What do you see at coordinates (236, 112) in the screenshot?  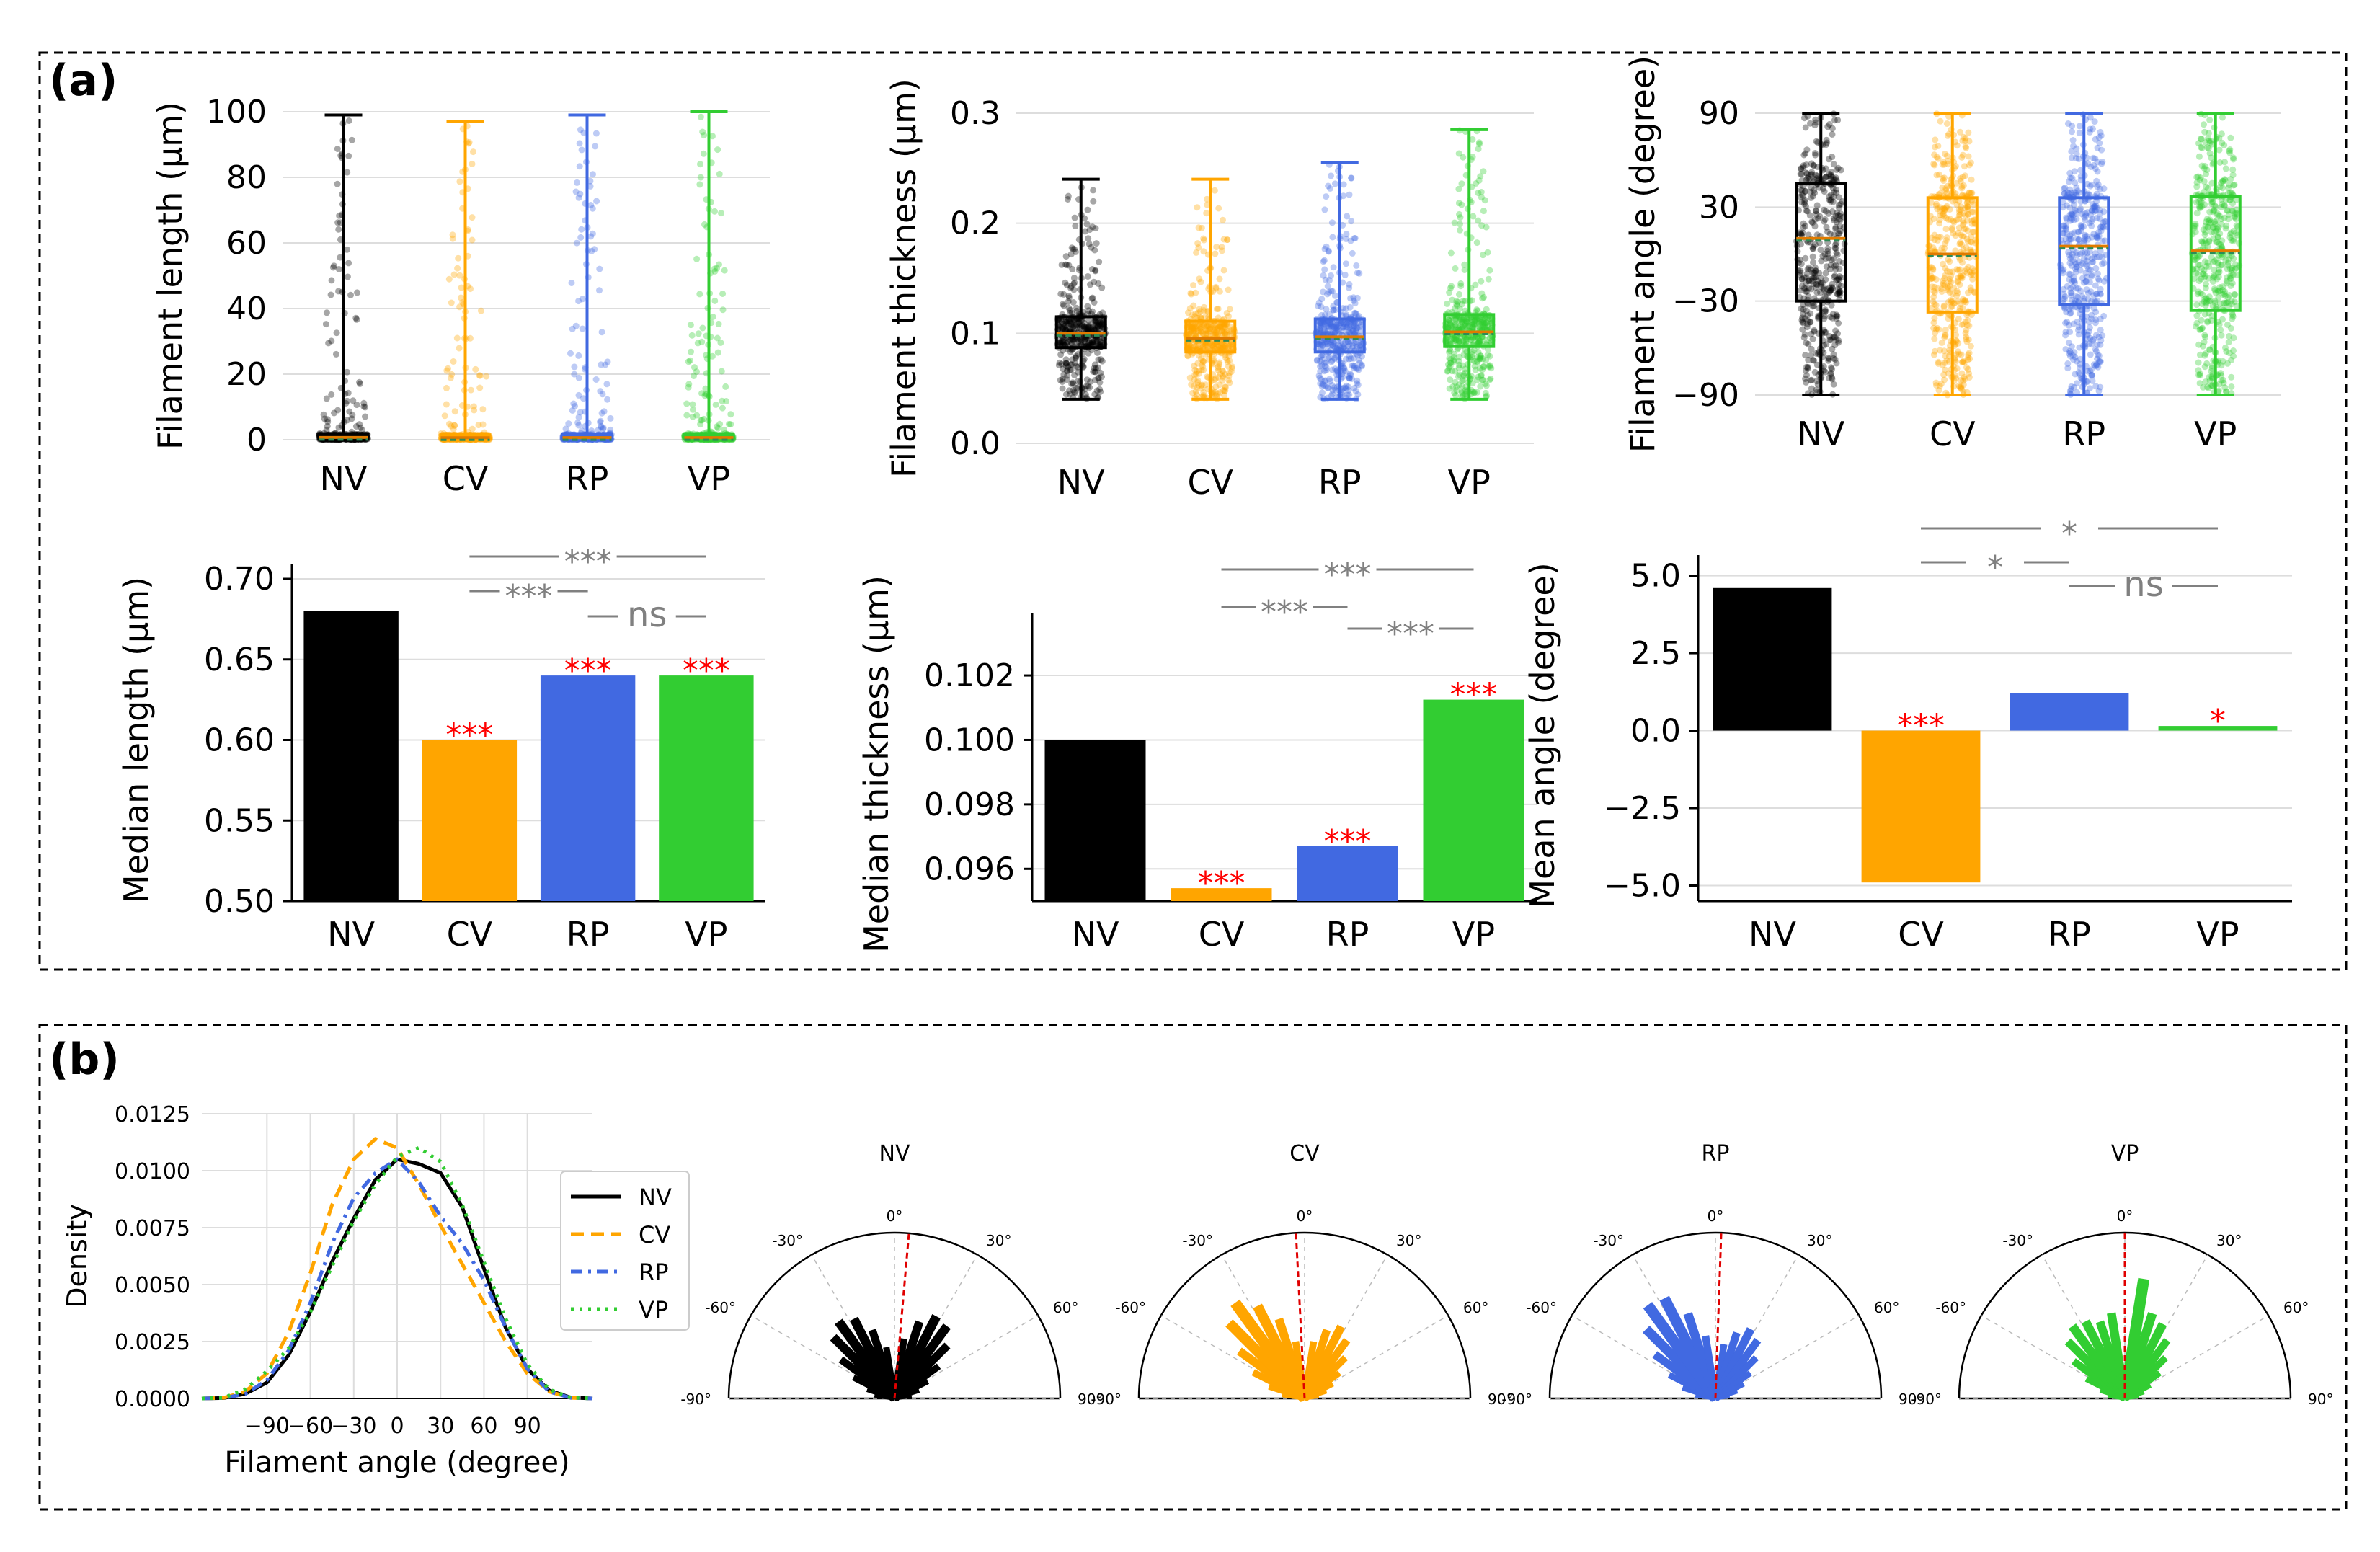 I see `y-tick-label: 100` at bounding box center [236, 112].